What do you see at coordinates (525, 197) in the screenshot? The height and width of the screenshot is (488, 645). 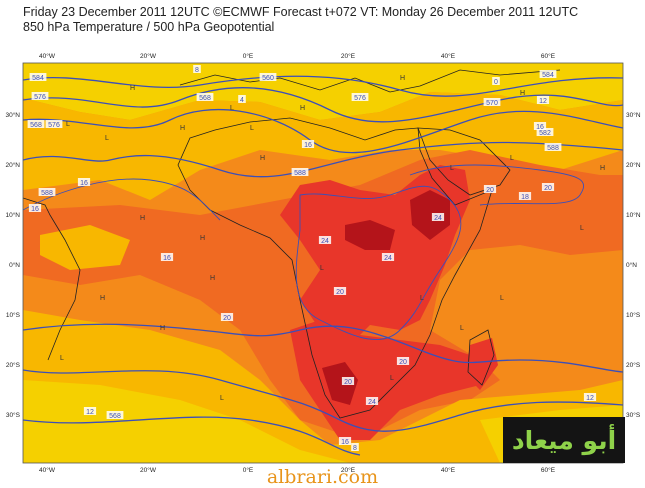 I see `contour-value: 18` at bounding box center [525, 197].